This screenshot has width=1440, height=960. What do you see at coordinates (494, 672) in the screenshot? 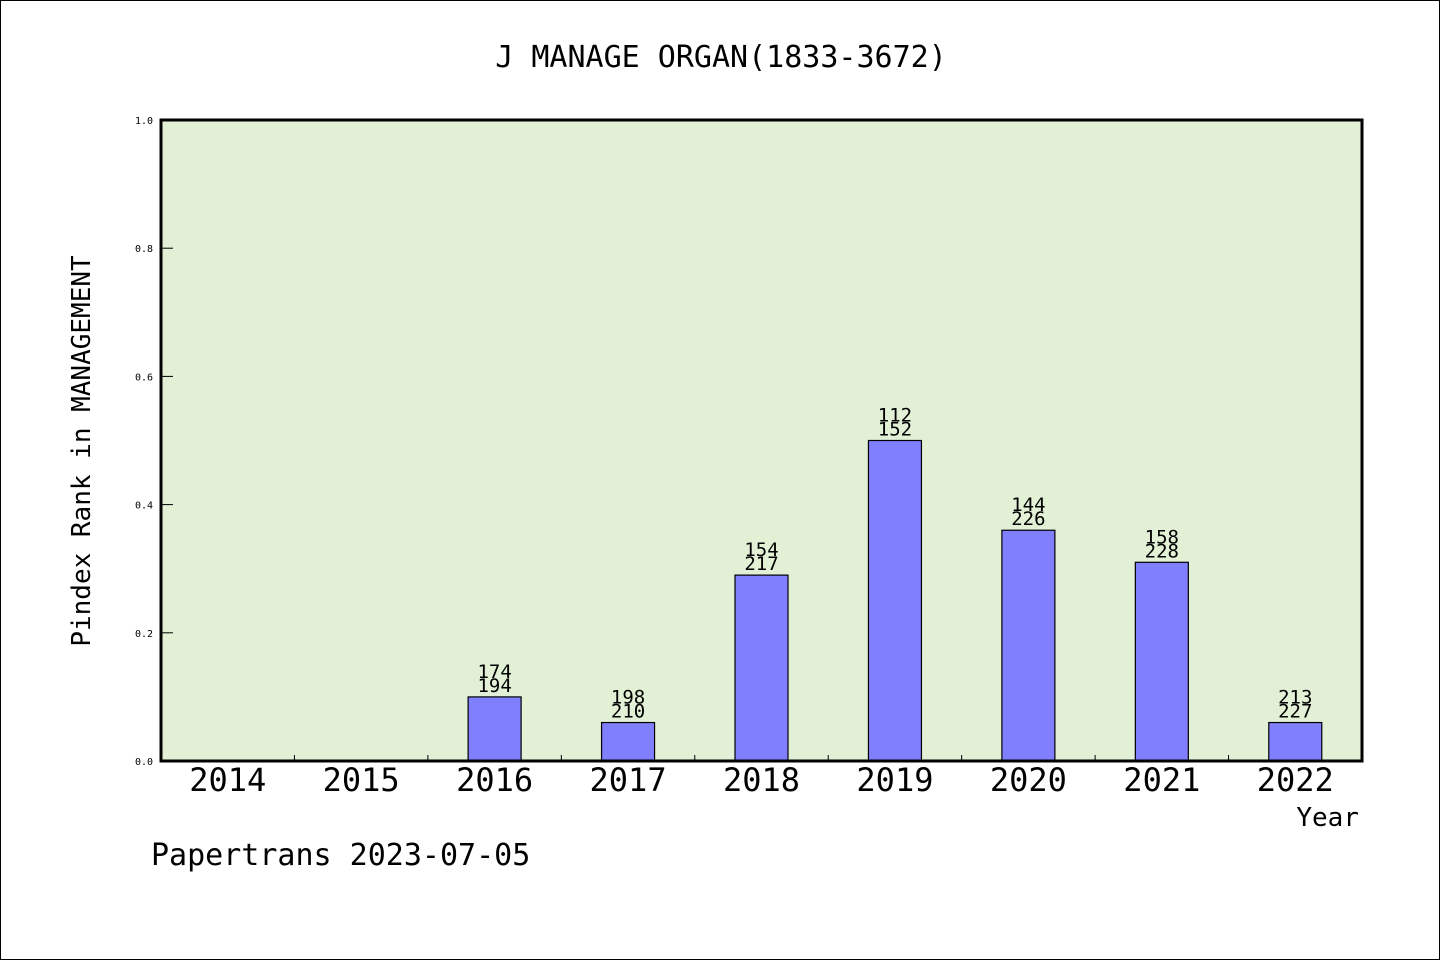
I see `bar-label-top-2016: 174` at bounding box center [494, 672].